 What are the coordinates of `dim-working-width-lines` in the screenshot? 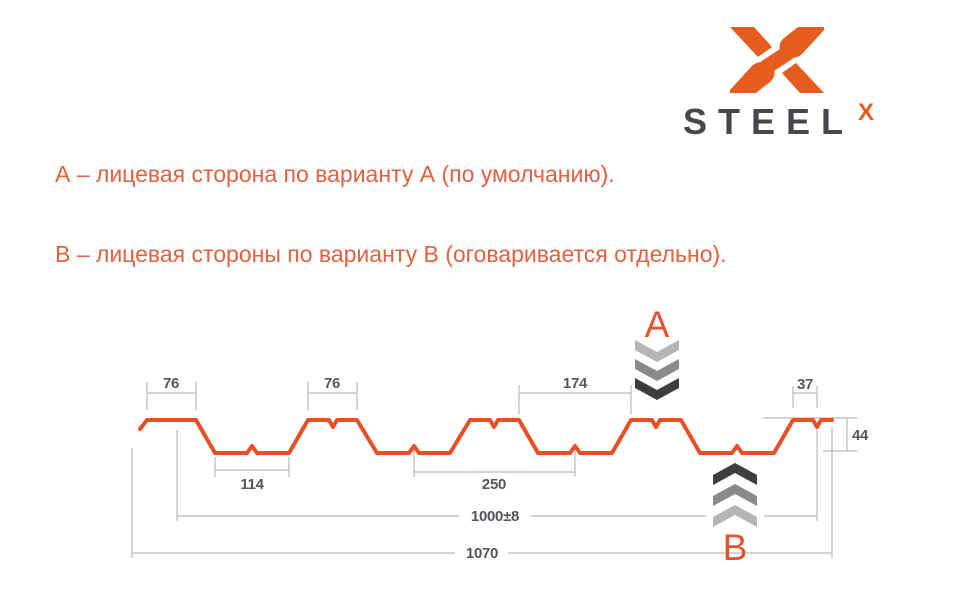 It's located at (497, 475).